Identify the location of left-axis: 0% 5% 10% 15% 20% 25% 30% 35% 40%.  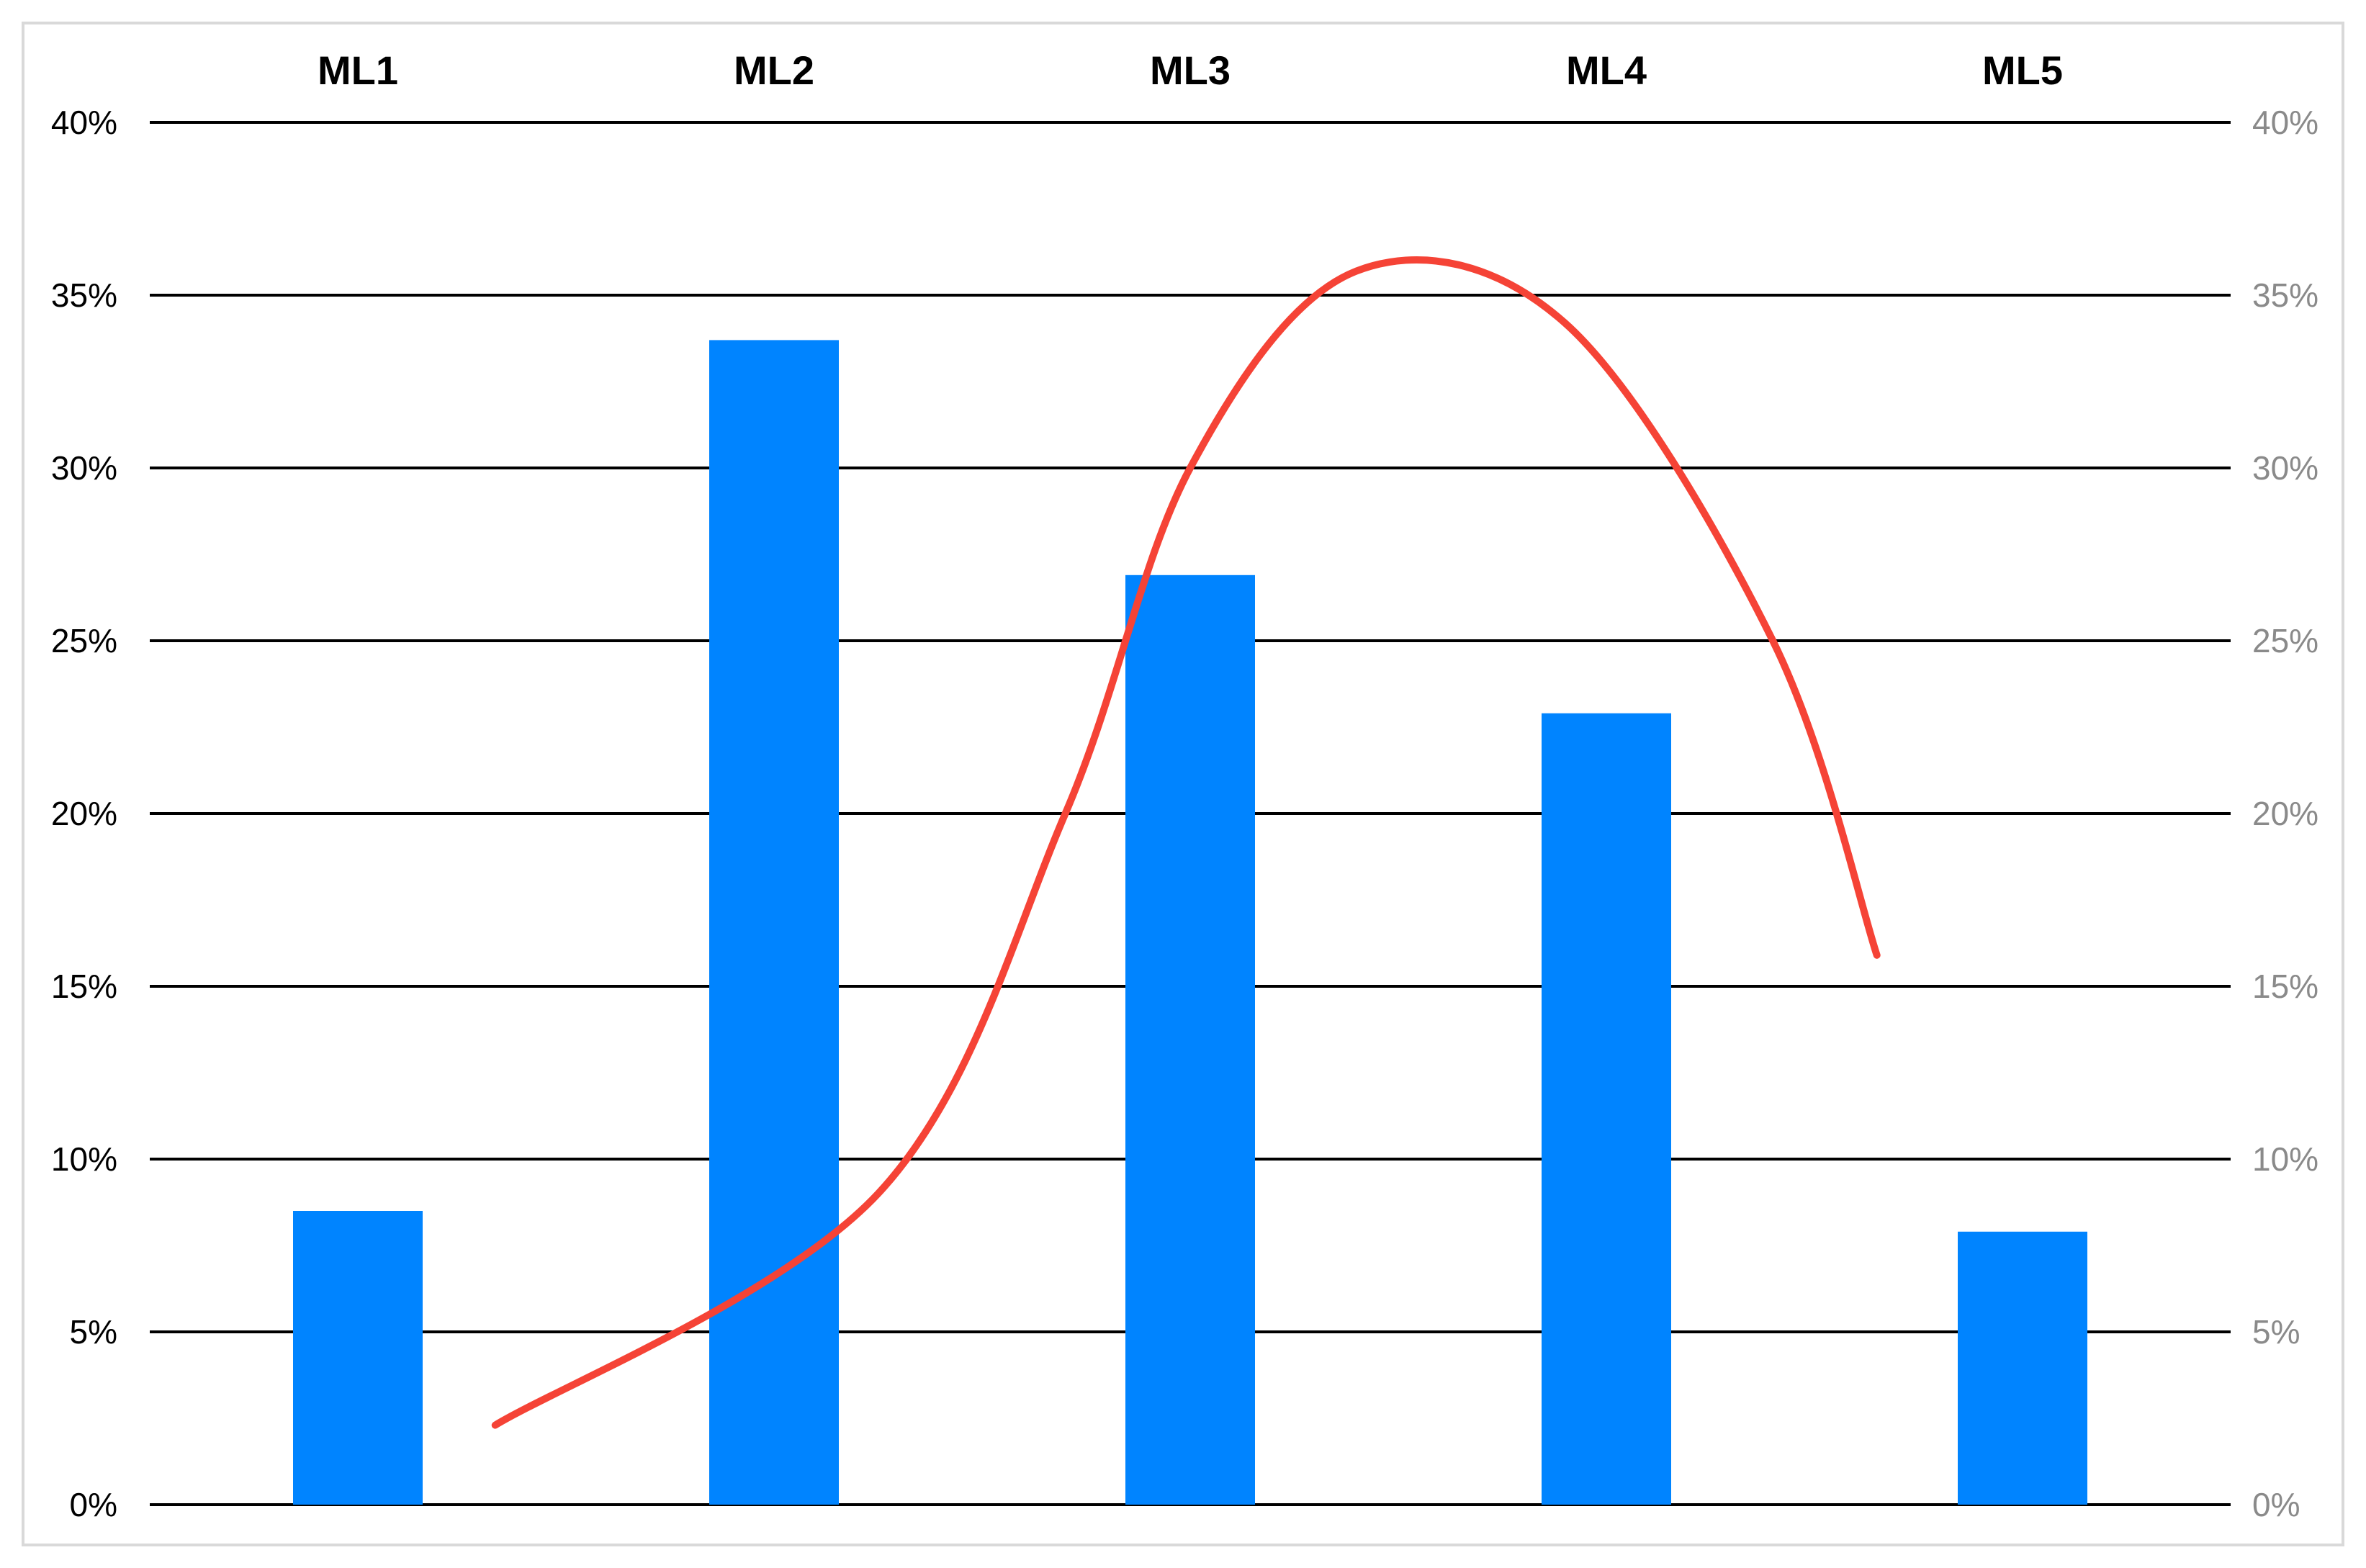
(84, 813).